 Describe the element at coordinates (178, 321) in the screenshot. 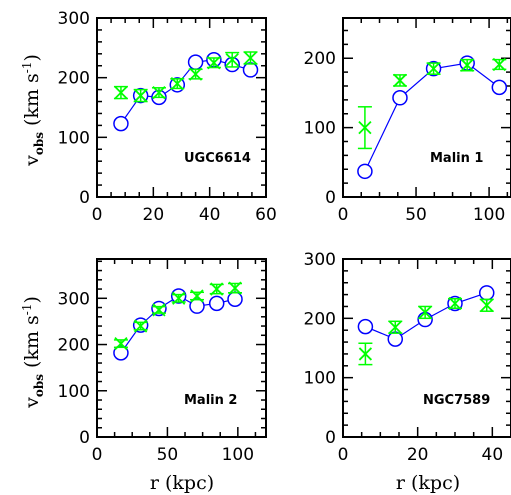

I see `panel-malin2-marks` at that location.